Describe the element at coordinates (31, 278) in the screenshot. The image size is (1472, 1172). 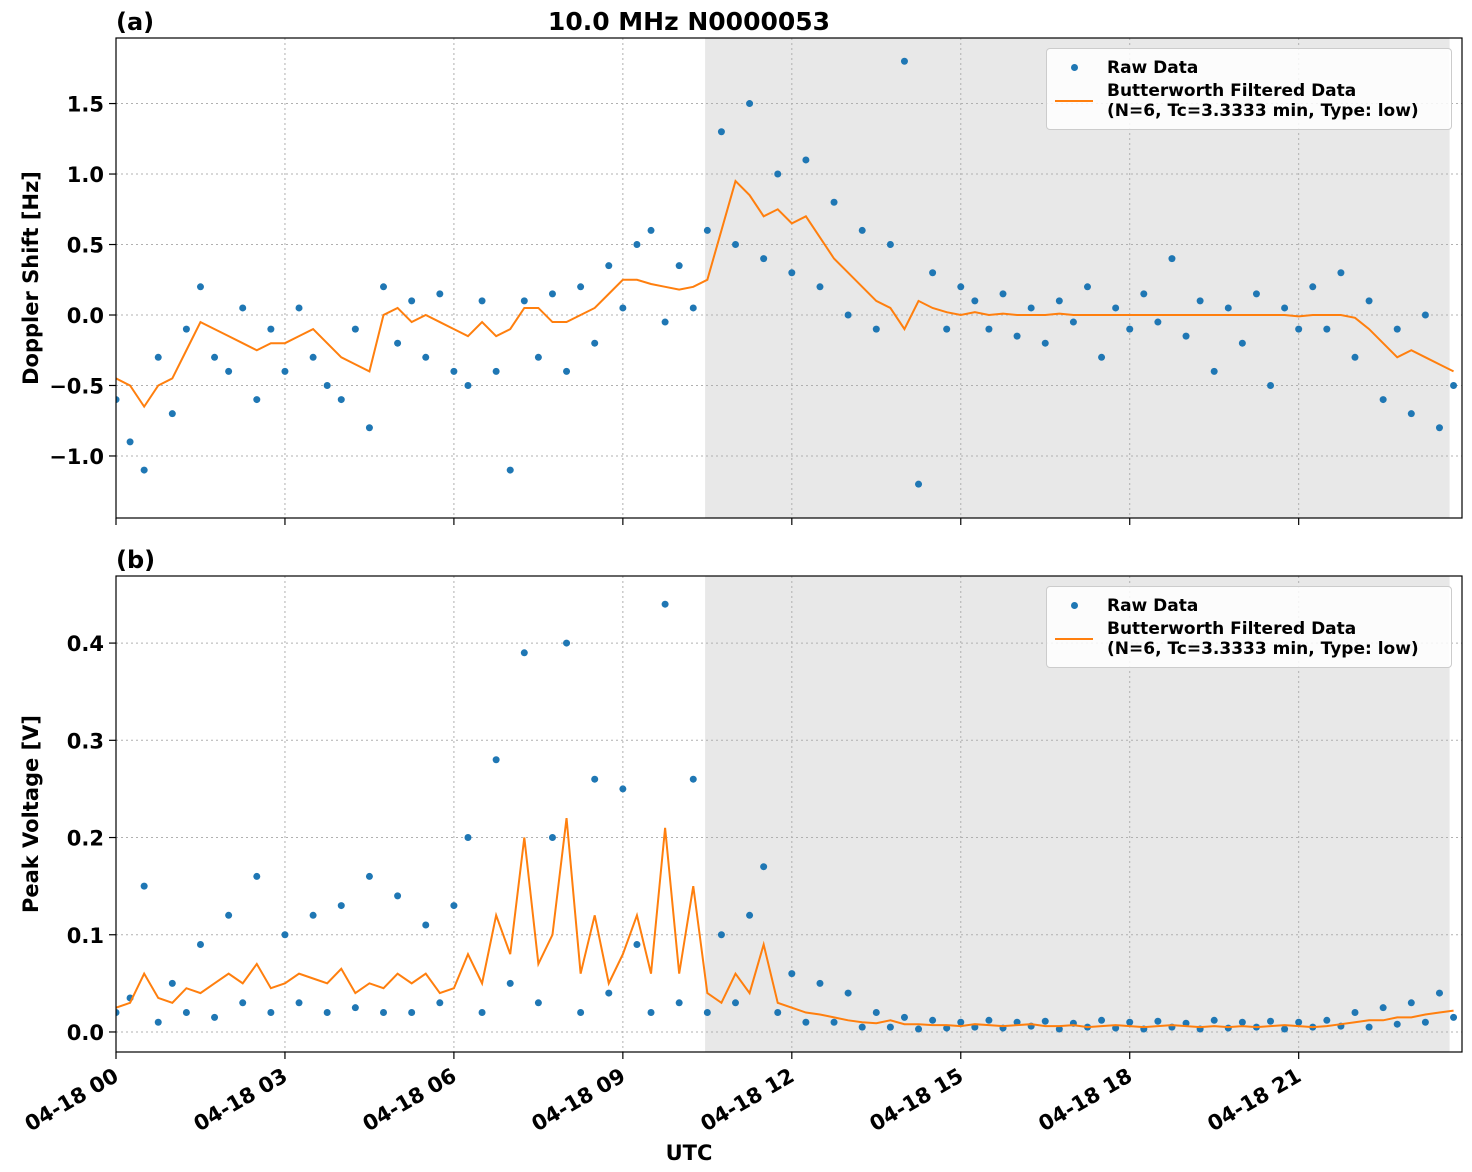
I see `y-axis-label: Doppler Shift [Hz]` at that location.